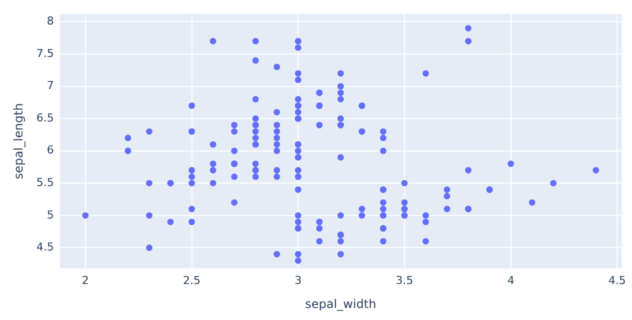 This screenshot has width=632, height=320. What do you see at coordinates (340, 303) in the screenshot?
I see `x-axis-title: sepal_width` at bounding box center [340, 303].